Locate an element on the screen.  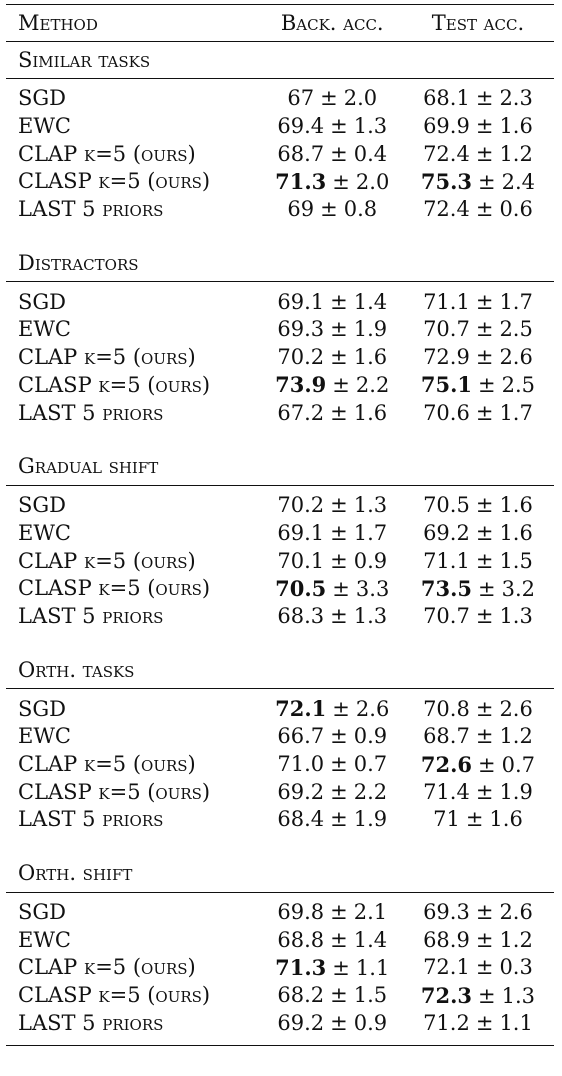
test-acc-cell: 75.1 ±2.5 is located at coordinates (478, 386).